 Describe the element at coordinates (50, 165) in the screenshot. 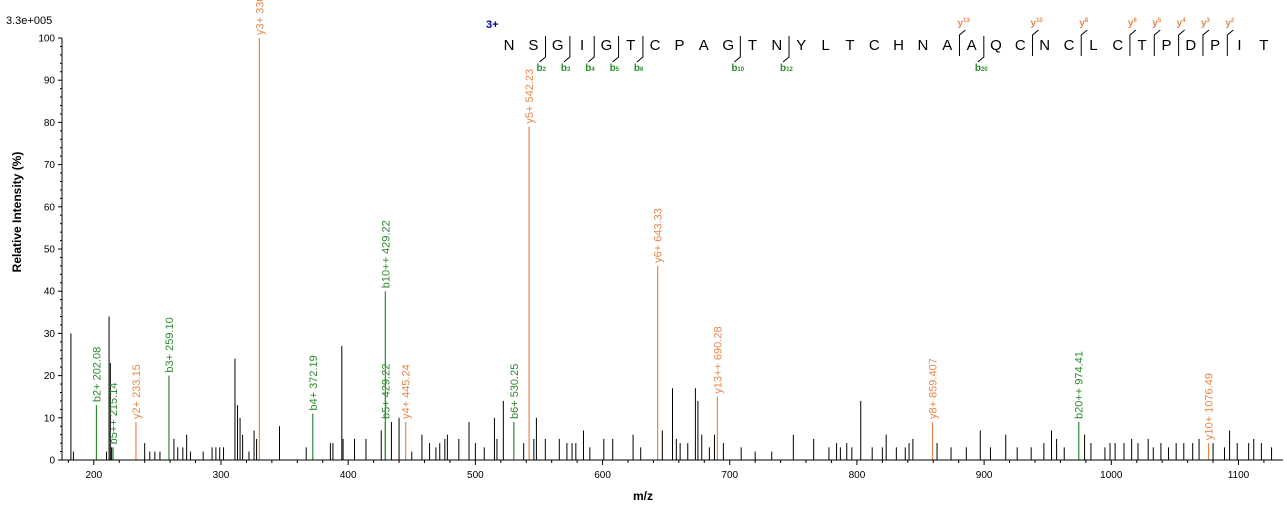

I see `y-tick-label: 70` at that location.